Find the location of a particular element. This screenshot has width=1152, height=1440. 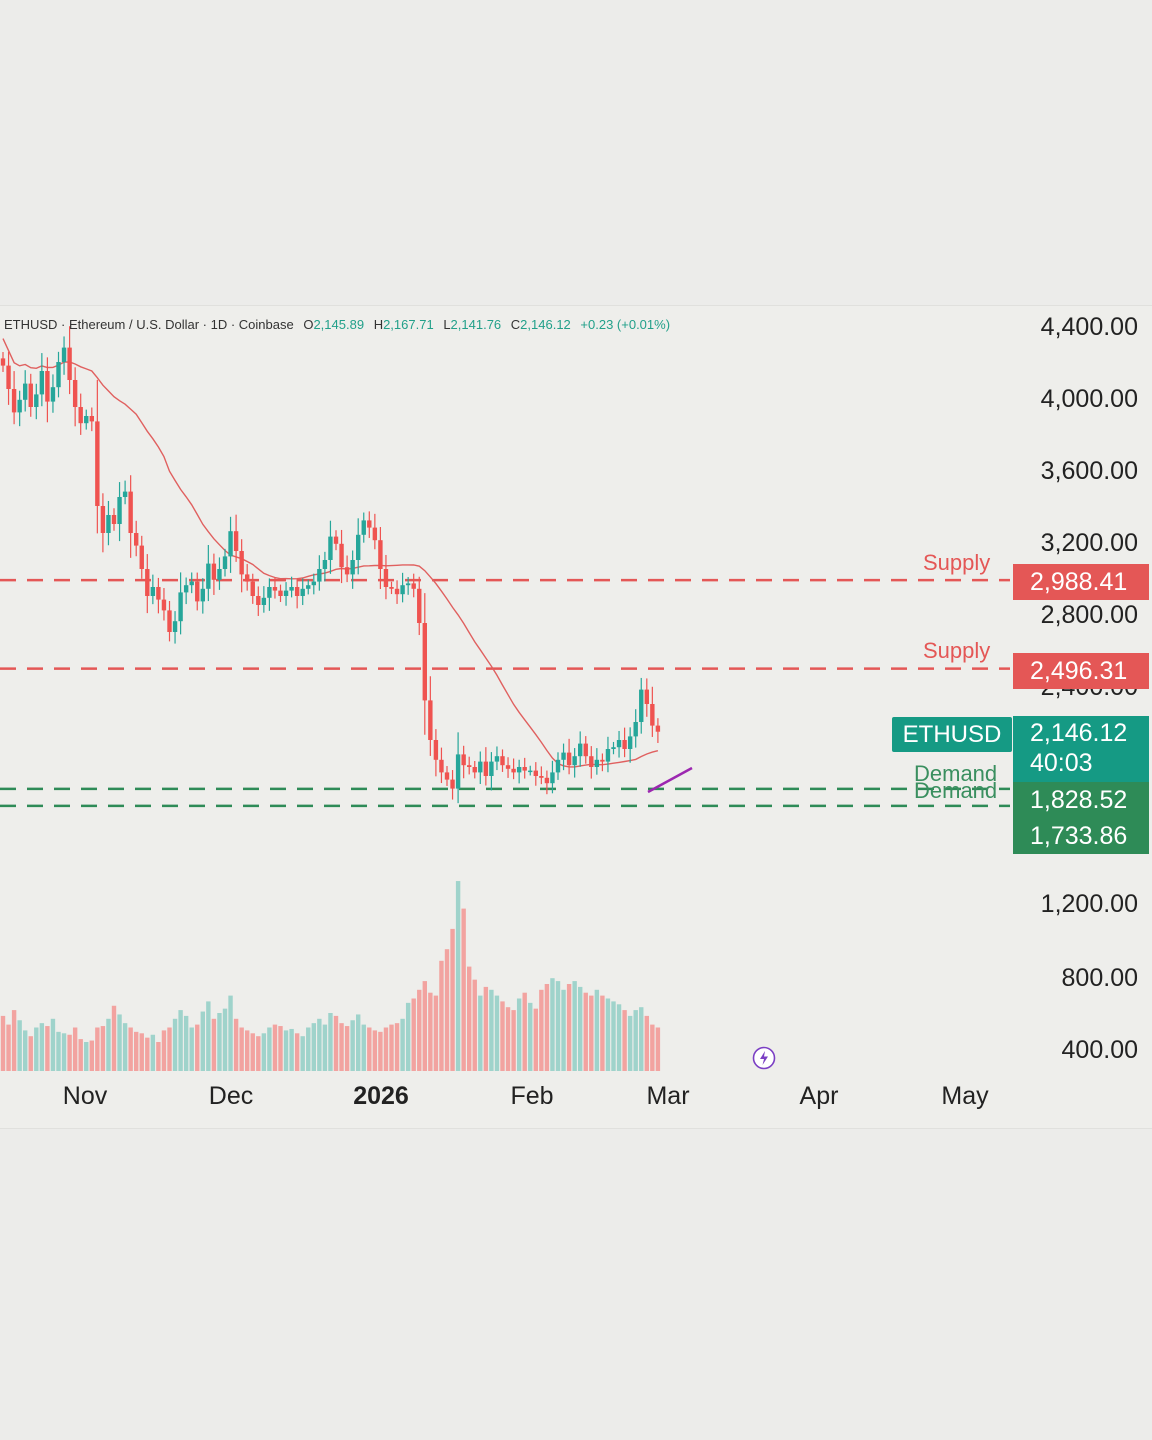

demand-zone-label: Demand is located at coordinates (956, 790).